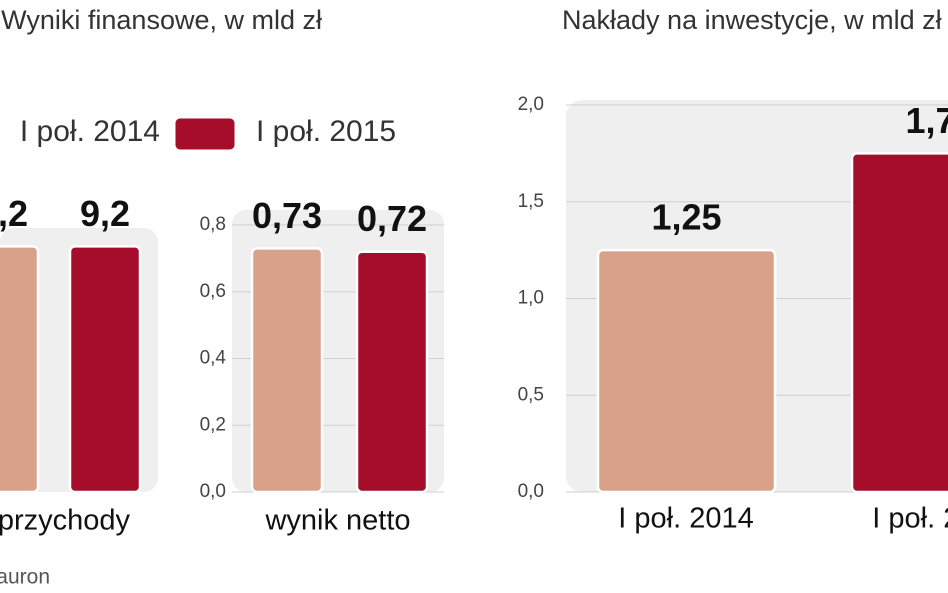  Describe the element at coordinates (531, 298) in the screenshot. I see `y-tick-label: 1,0` at that location.